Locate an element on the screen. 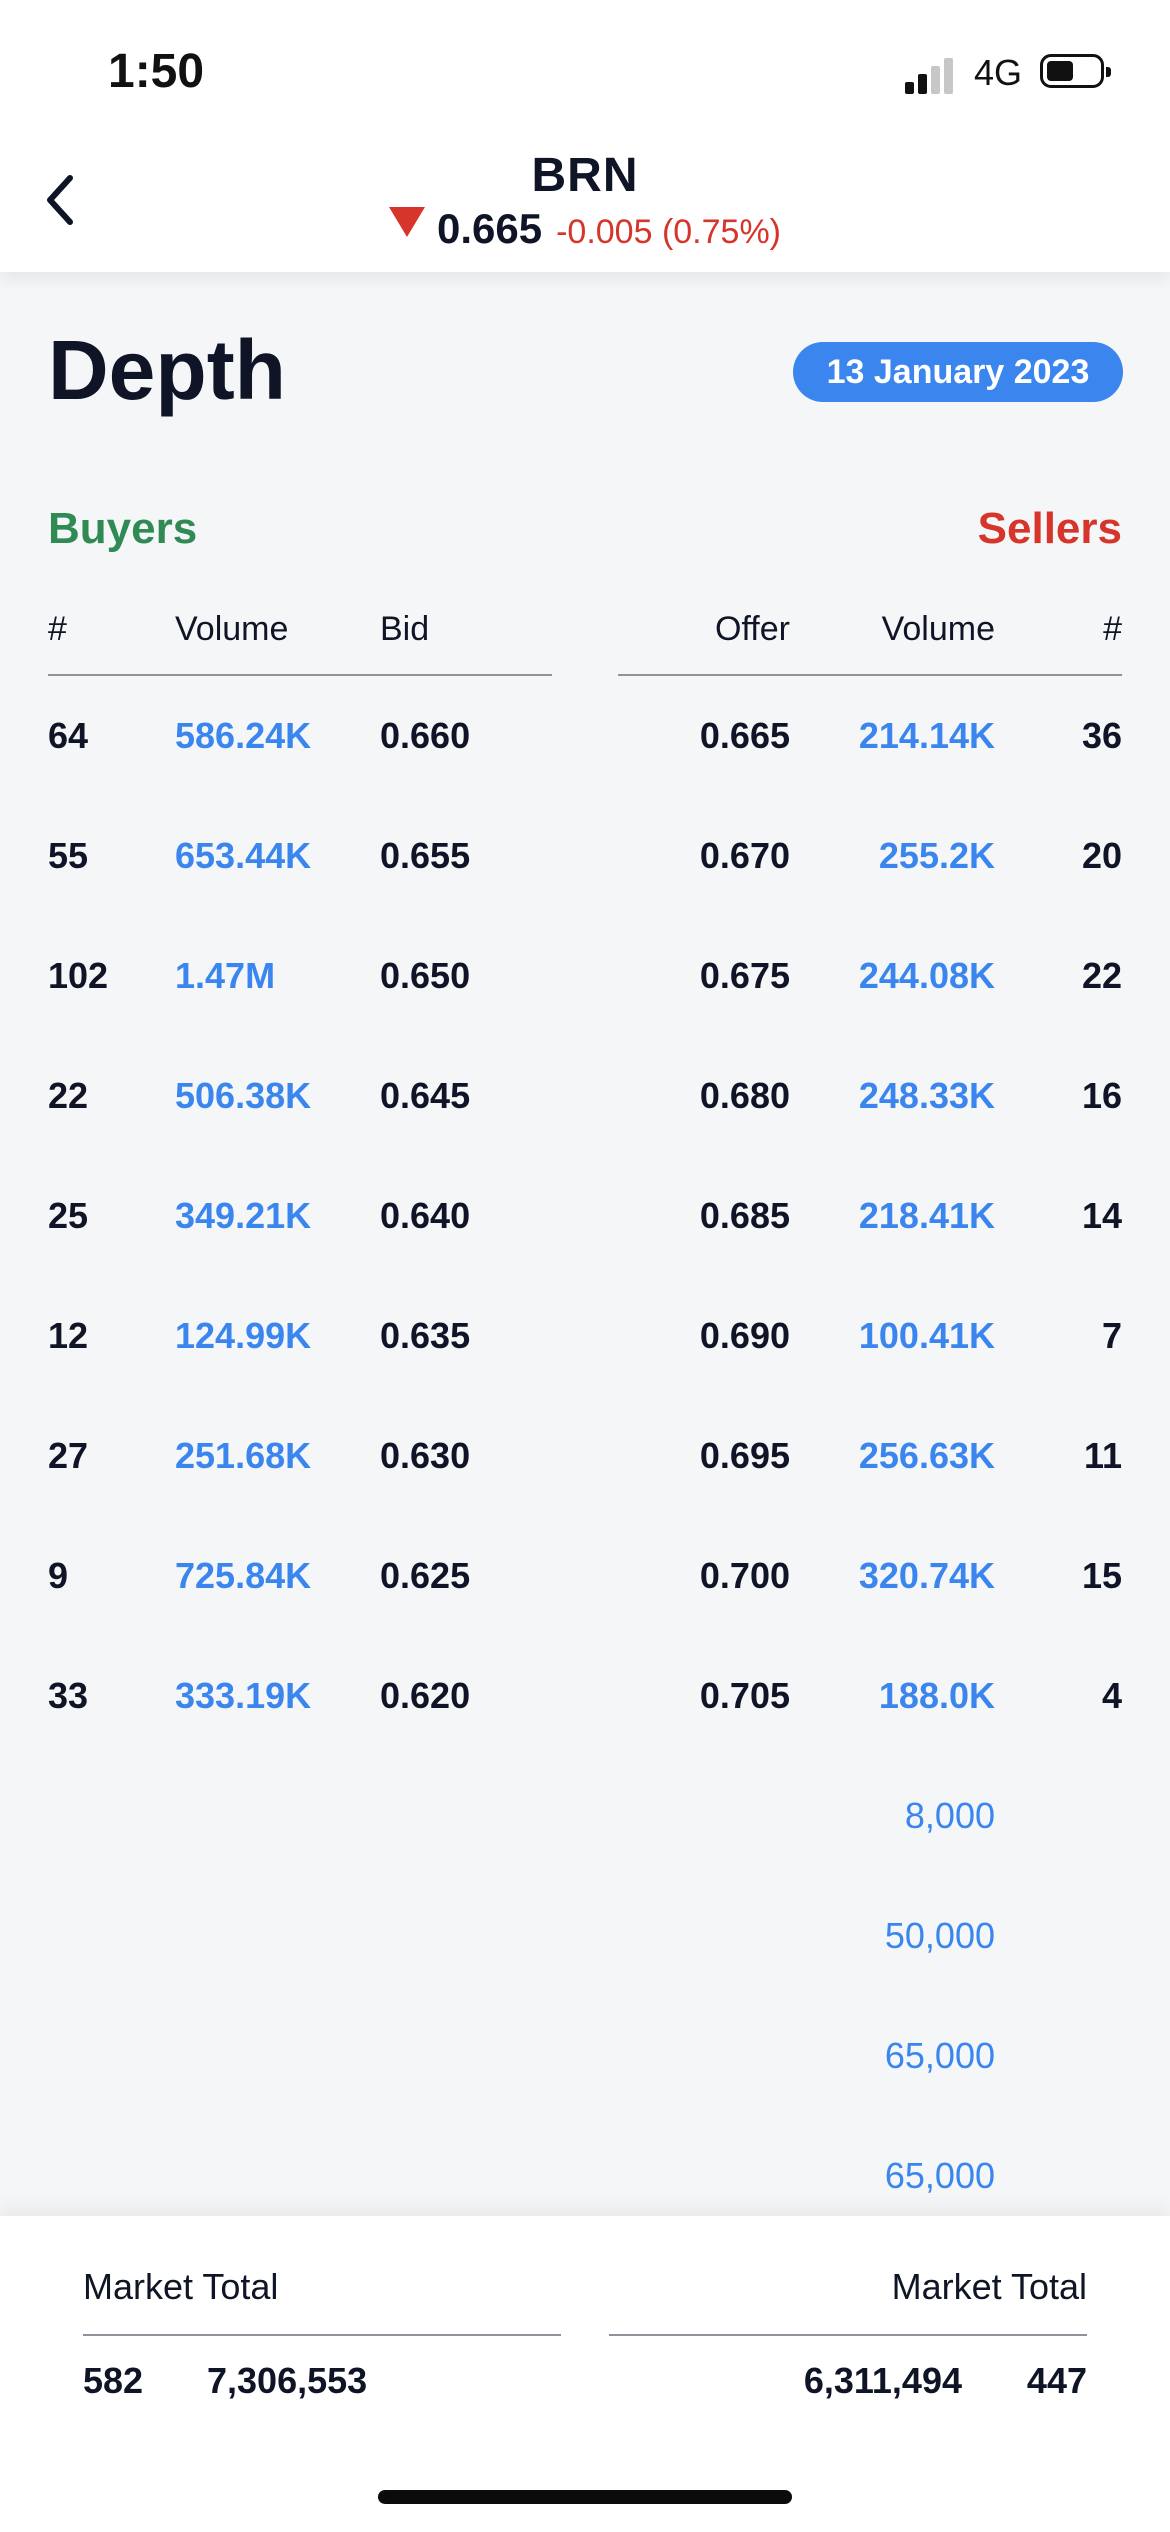 The height and width of the screenshot is (2532, 1170). signal-icon is located at coordinates (929, 76).